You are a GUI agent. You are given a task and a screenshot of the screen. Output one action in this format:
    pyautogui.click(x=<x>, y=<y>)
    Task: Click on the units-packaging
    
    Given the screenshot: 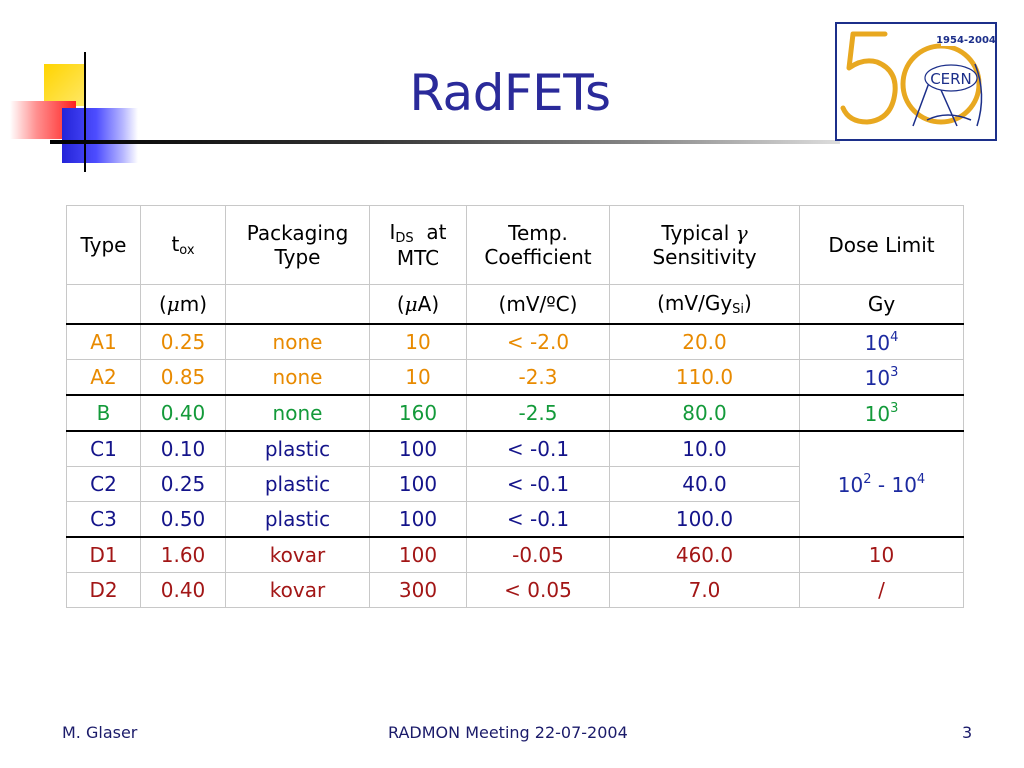 What is the action you would take?
    pyautogui.click(x=297, y=304)
    